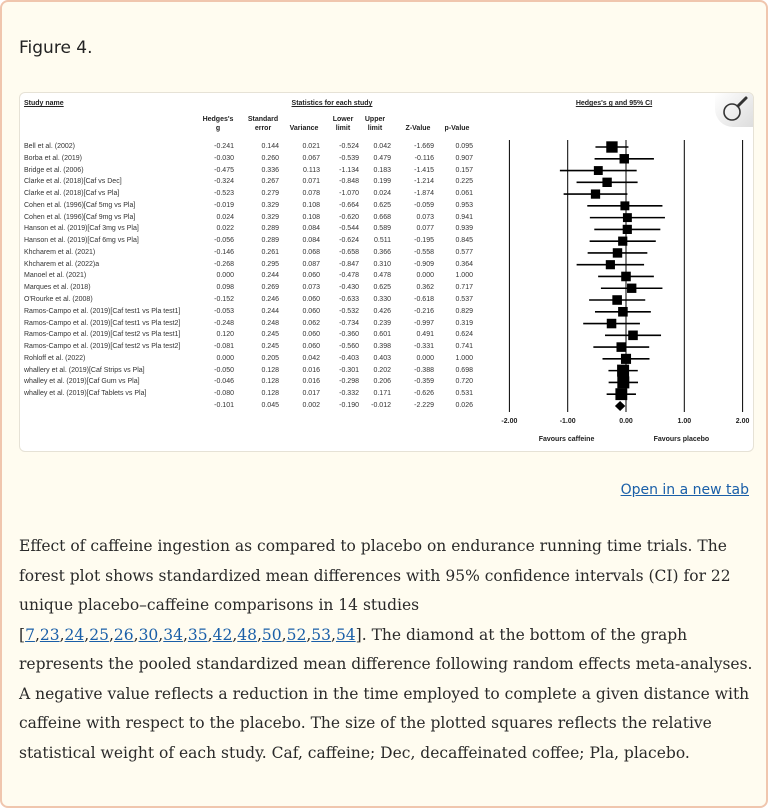 Image resolution: width=768 pixels, height=808 pixels. What do you see at coordinates (567, 439) in the screenshot?
I see `favours-caffeine-label: Favours caffeine` at bounding box center [567, 439].